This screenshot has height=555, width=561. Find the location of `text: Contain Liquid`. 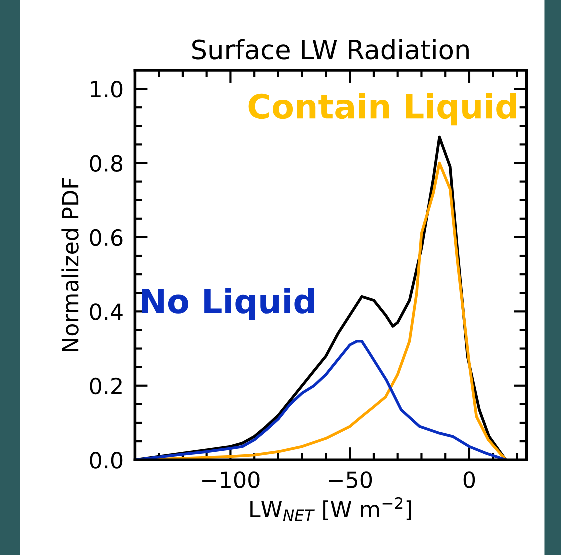

text: Contain Liquid is located at coordinates (382, 109).